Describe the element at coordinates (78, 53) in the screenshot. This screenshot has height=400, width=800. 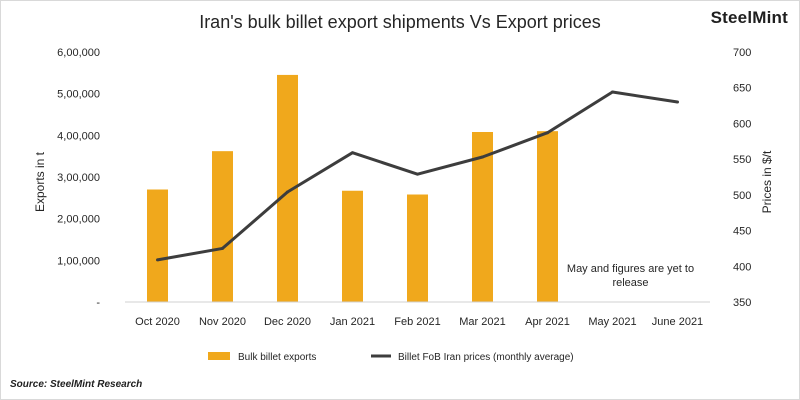
I see `y-tick-label: 6,00,000` at that location.